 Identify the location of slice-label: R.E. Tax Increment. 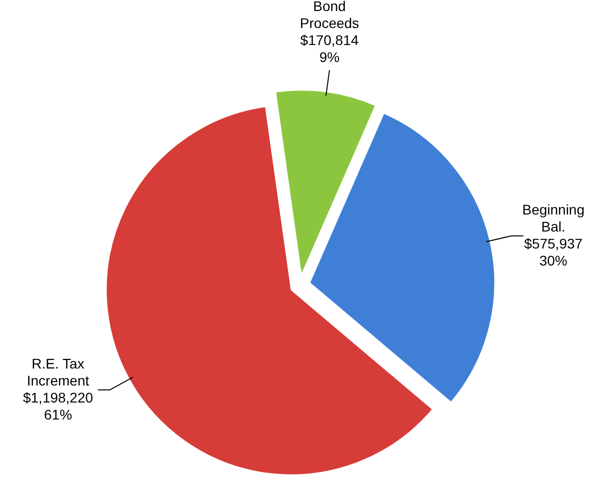
(58, 371).